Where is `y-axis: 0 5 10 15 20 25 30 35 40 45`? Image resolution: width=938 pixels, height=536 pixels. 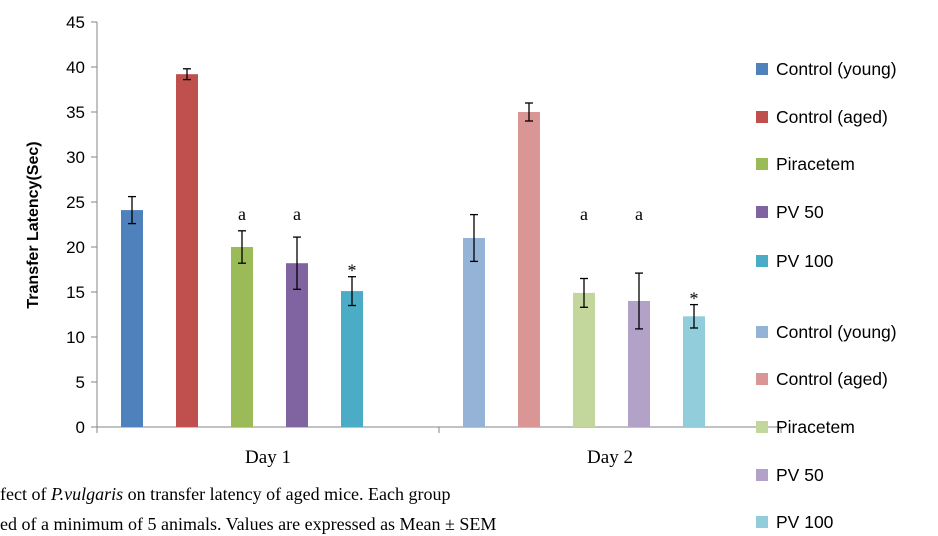 y-axis: 0 5 10 15 20 25 30 35 40 45 is located at coordinates (82, 225).